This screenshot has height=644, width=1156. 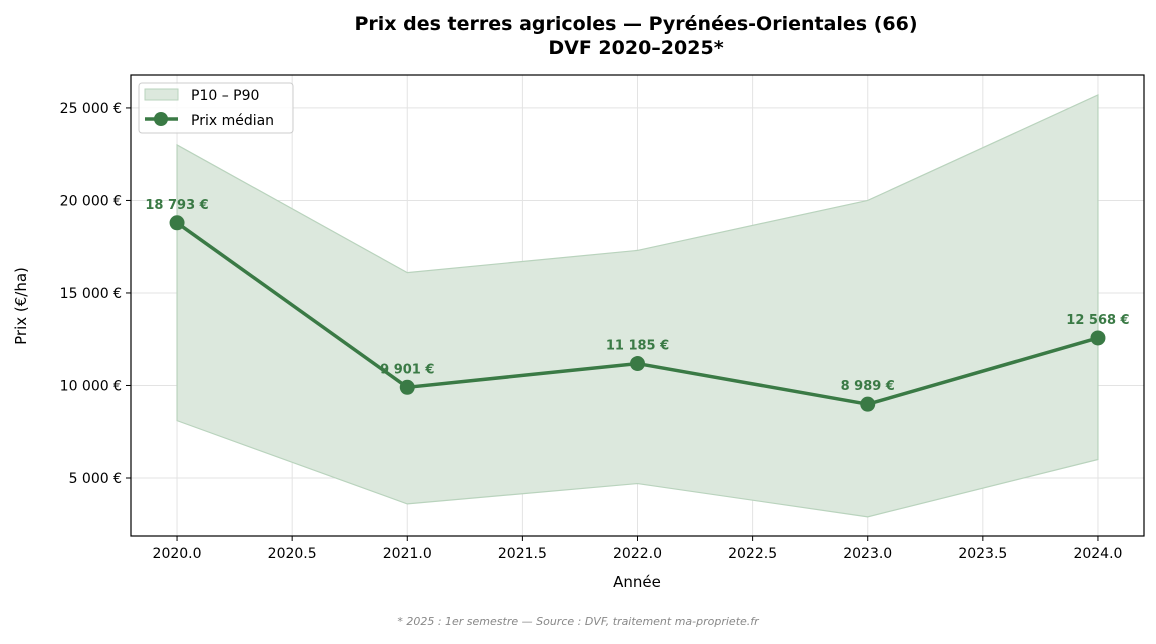 What do you see at coordinates (867, 554) in the screenshot?
I see `x-tick-label: 2023.0` at bounding box center [867, 554].